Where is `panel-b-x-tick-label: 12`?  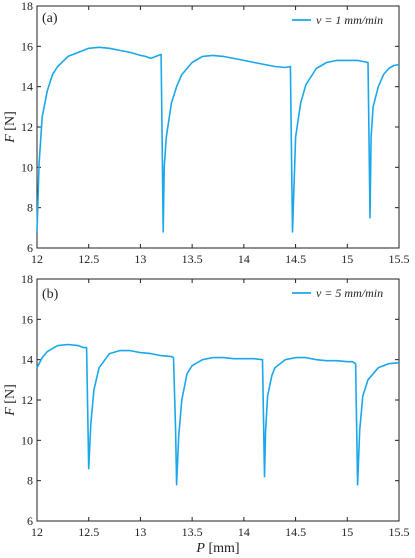 panel-b-x-tick-label: 12 is located at coordinates (37, 532).